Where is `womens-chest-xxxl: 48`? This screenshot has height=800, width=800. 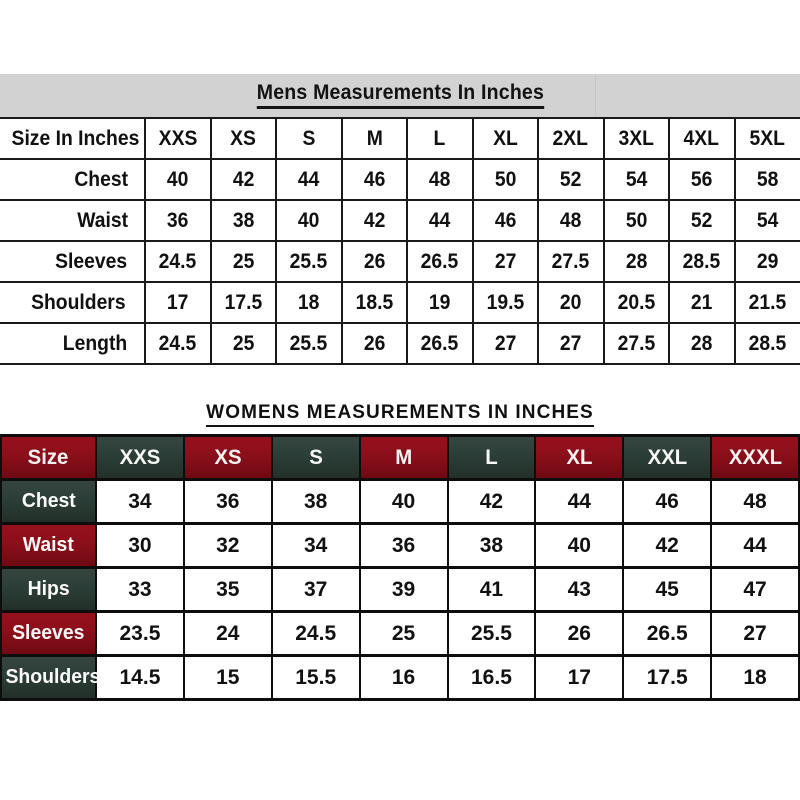 womens-chest-xxxl: 48 is located at coordinates (755, 501).